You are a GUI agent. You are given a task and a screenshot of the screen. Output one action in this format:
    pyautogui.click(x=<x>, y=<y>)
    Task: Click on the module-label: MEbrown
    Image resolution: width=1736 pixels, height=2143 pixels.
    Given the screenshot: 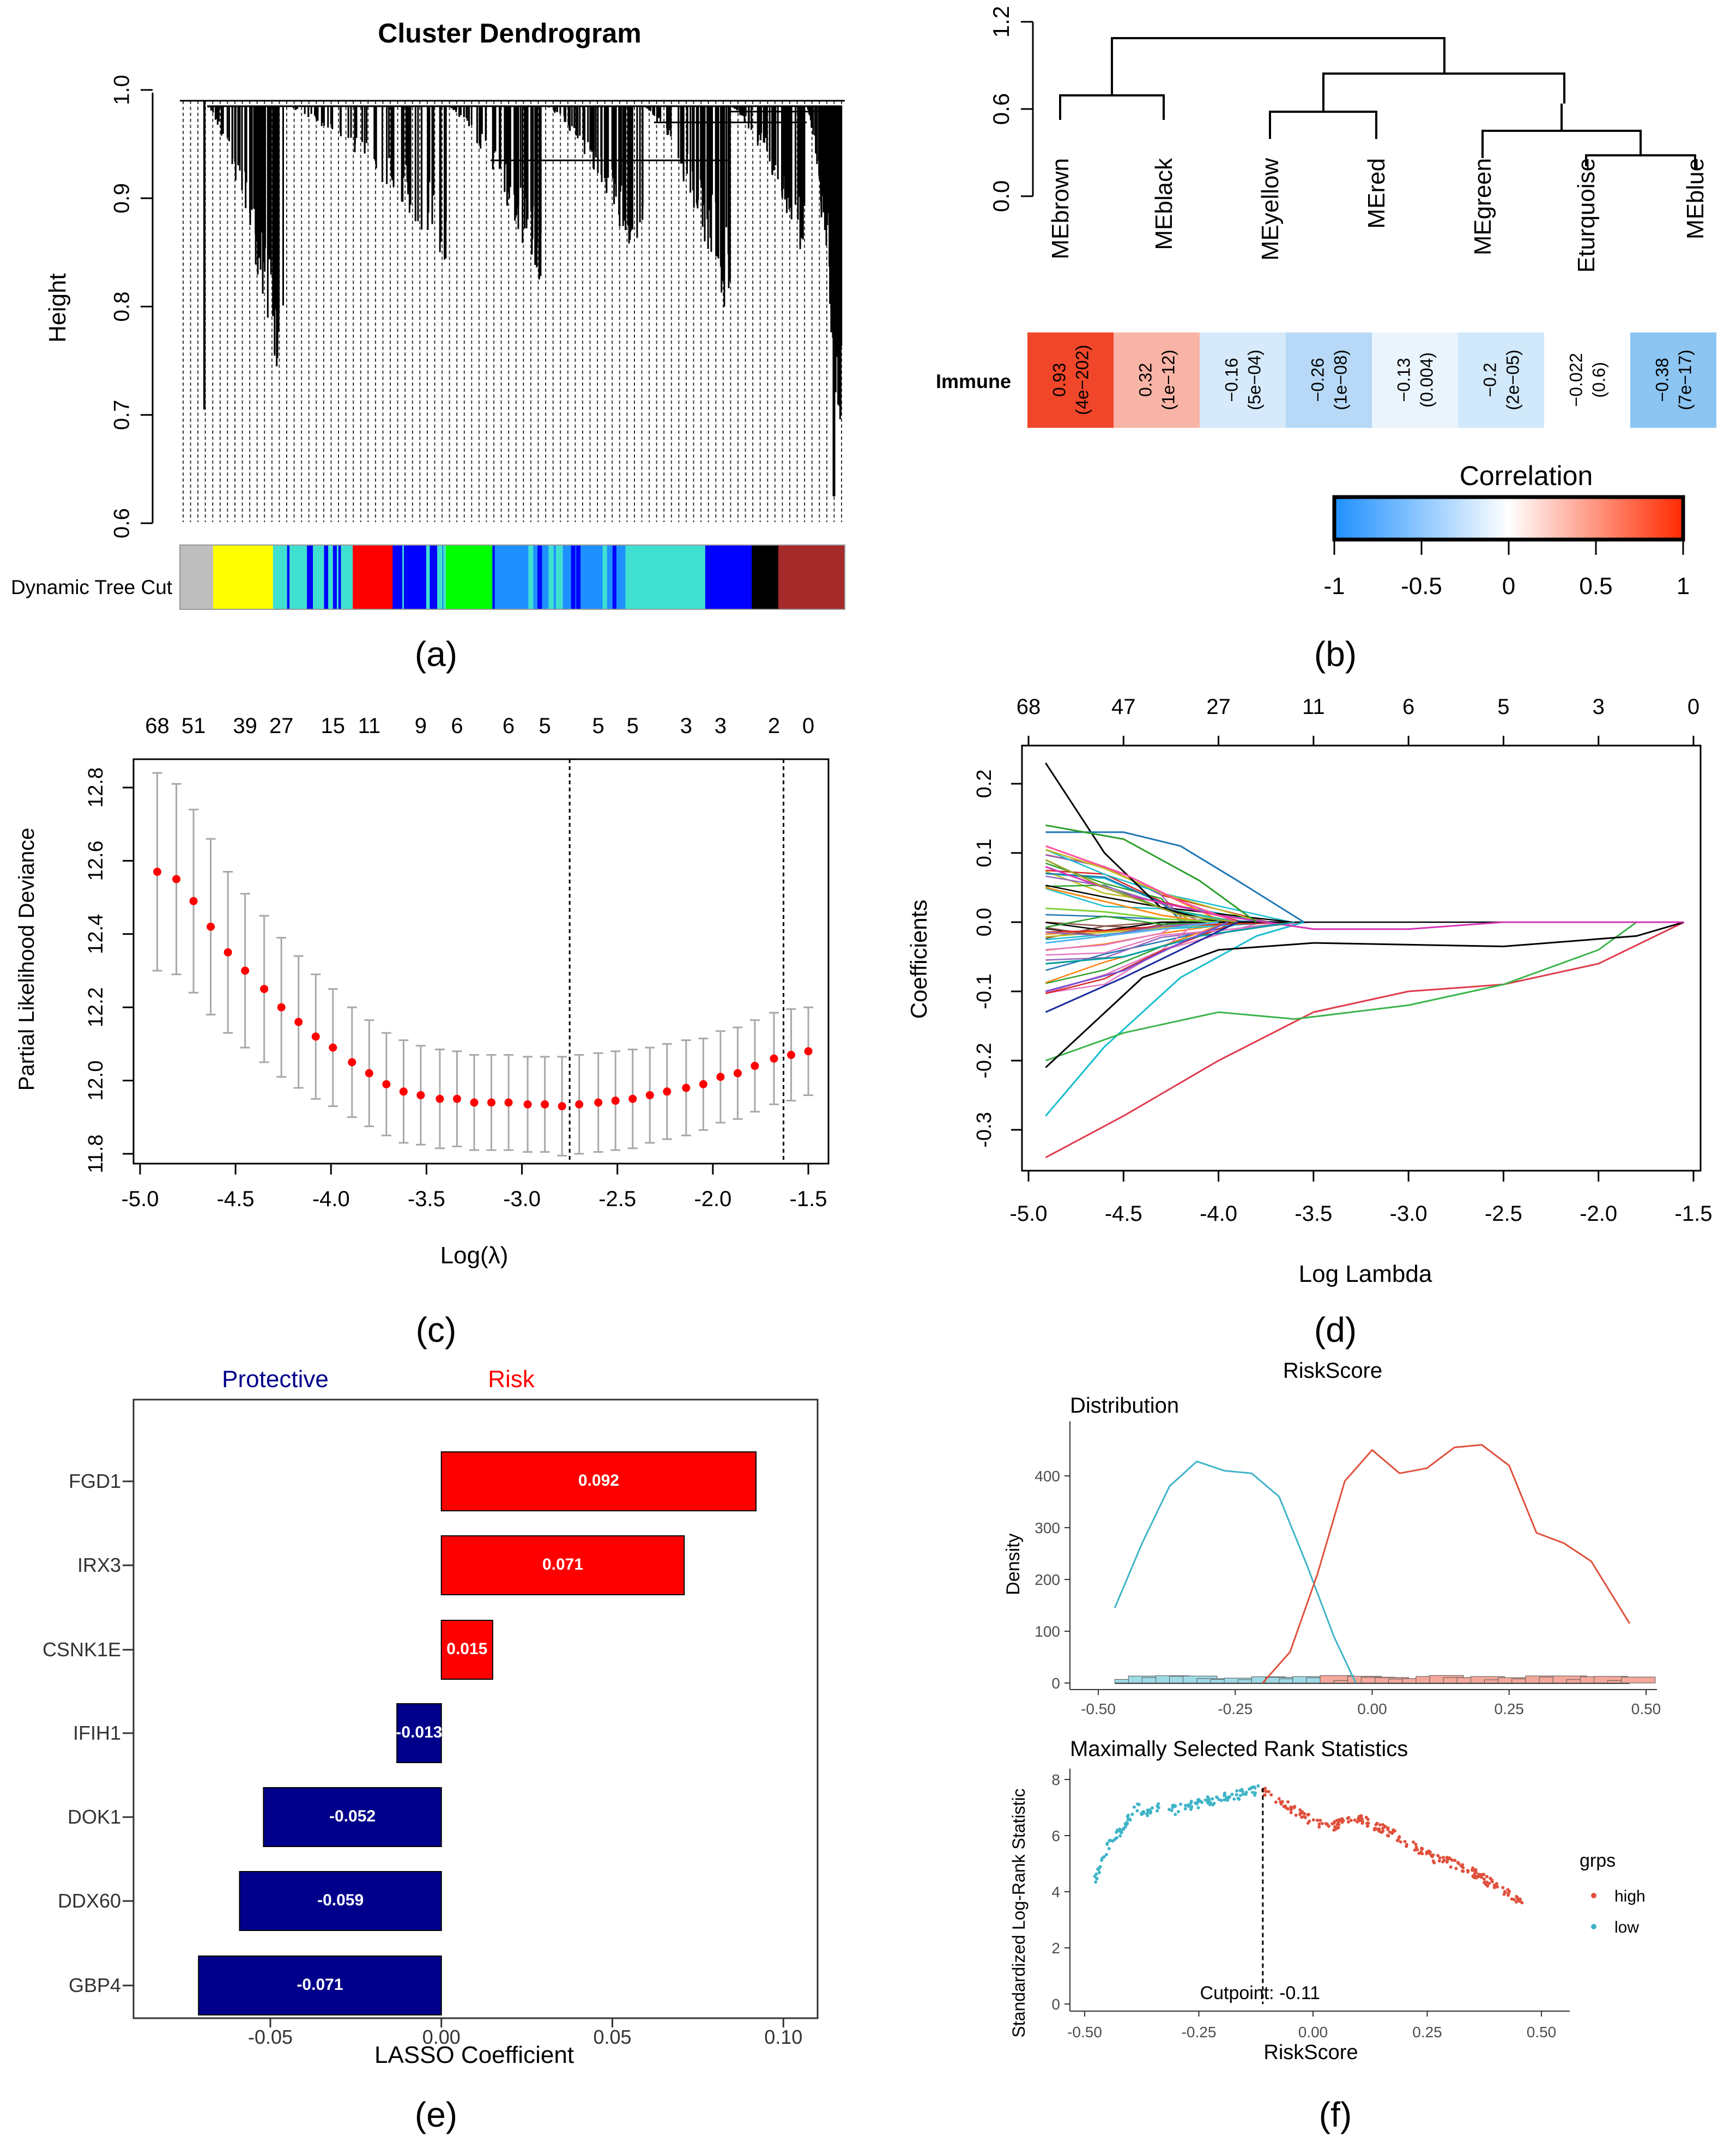 What is the action you would take?
    pyautogui.click(x=1060, y=209)
    